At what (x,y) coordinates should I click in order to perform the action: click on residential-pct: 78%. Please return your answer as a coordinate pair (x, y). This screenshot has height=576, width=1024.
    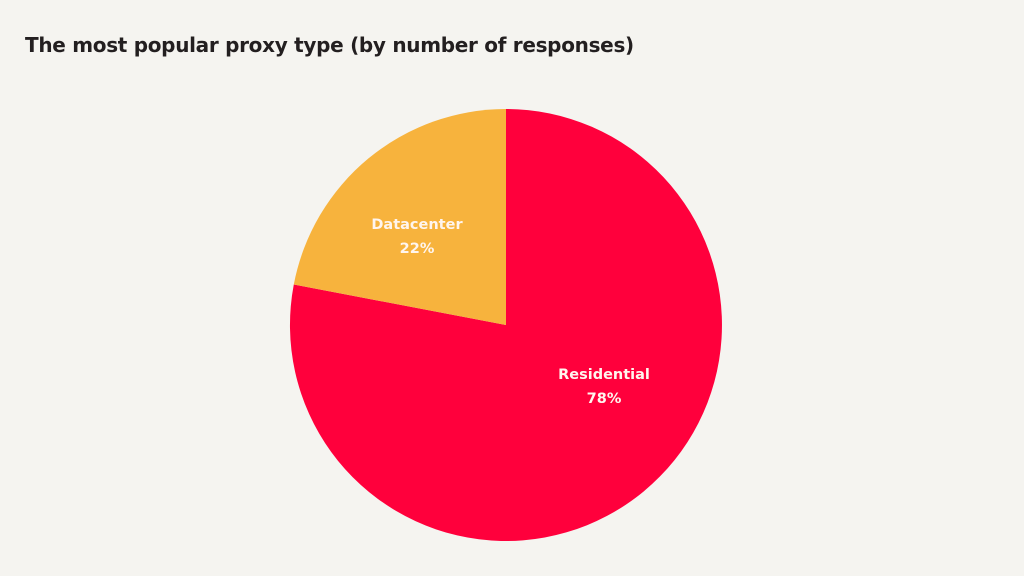
    Looking at the image, I should click on (604, 399).